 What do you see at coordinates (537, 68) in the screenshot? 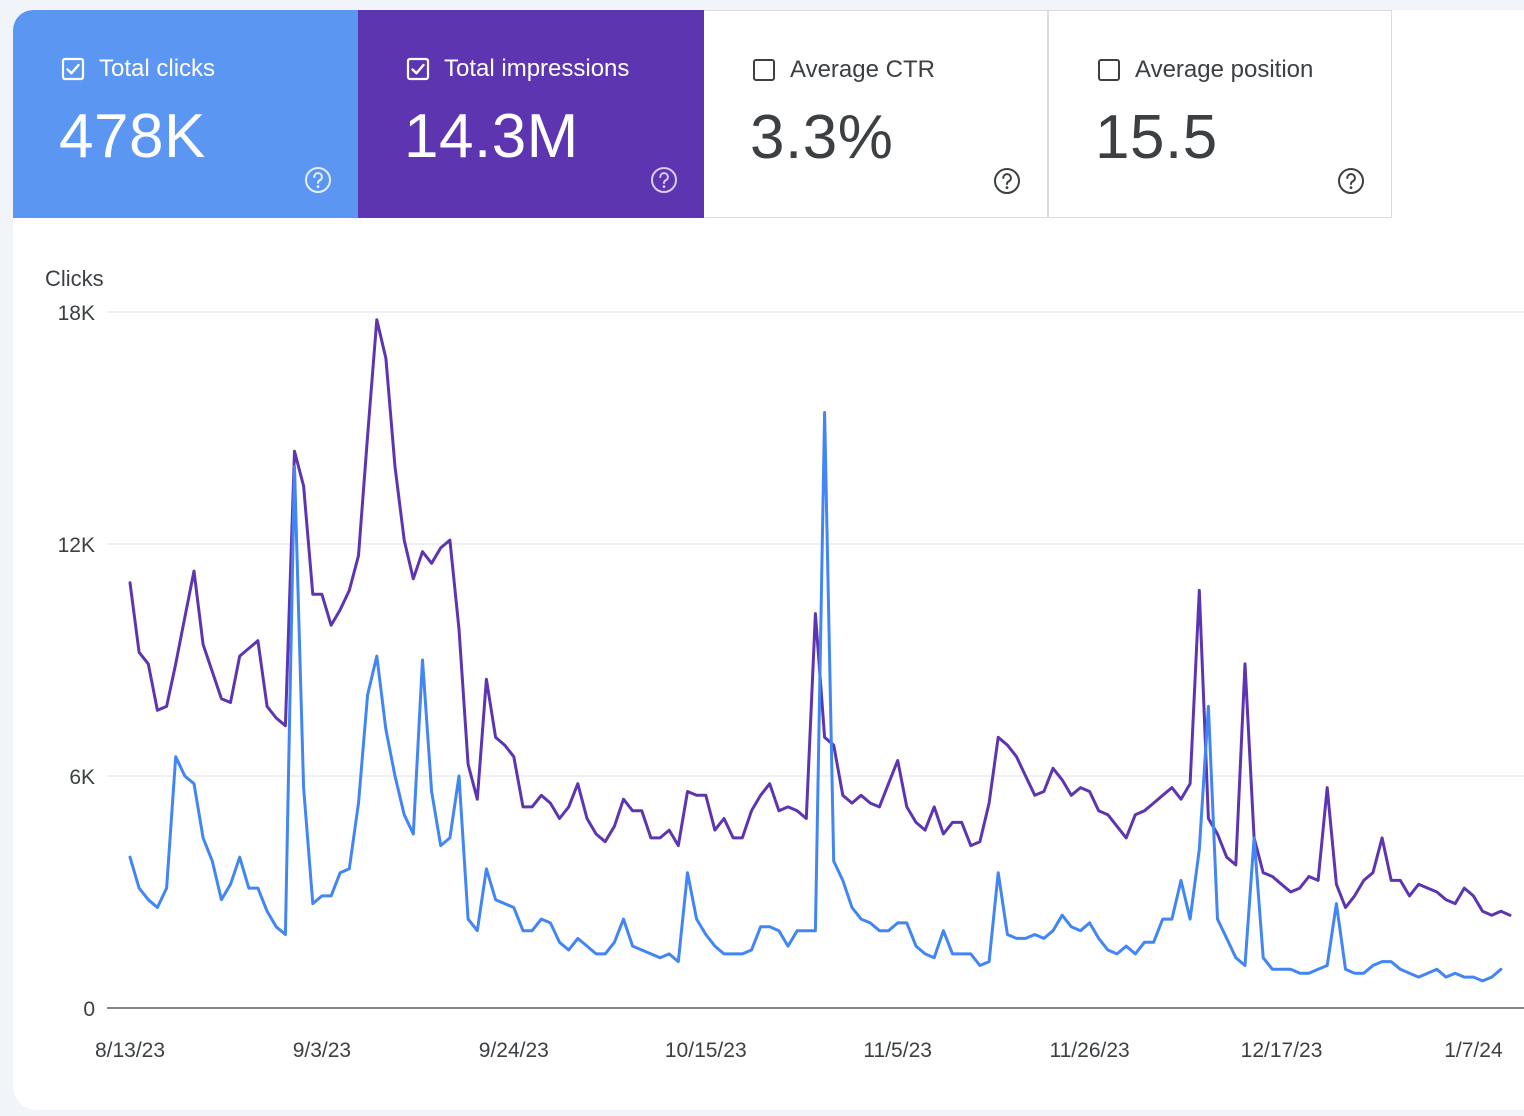
I see `metric-label: Total impressions` at bounding box center [537, 68].